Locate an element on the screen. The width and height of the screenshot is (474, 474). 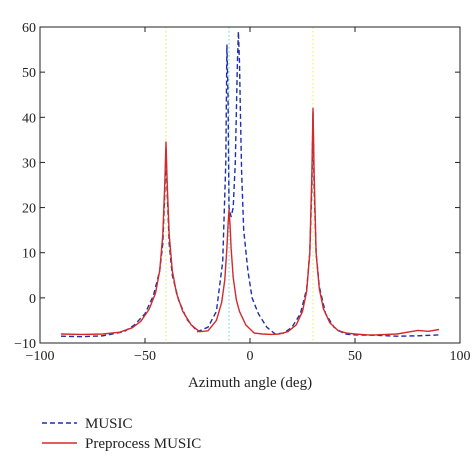
legend-label-1: Preprocess MUSIC is located at coordinates (143, 444).